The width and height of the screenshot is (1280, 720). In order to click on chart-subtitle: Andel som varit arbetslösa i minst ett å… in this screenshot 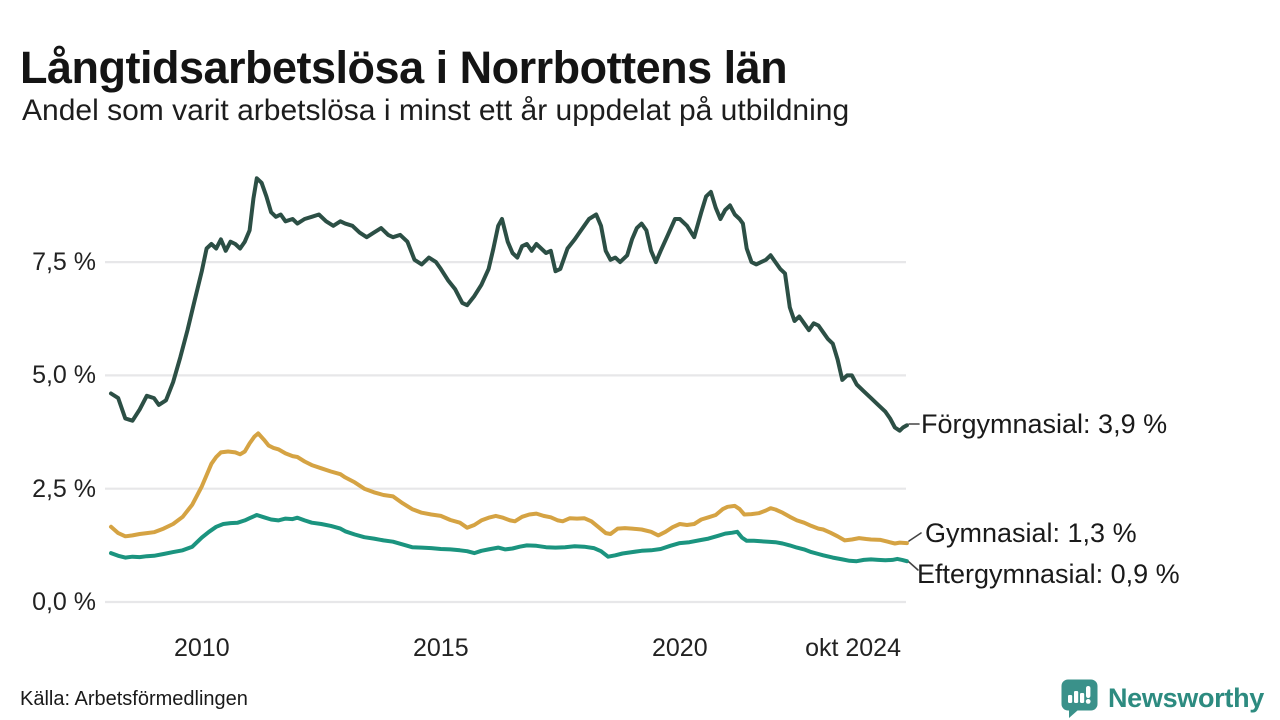, I will do `click(436, 110)`.